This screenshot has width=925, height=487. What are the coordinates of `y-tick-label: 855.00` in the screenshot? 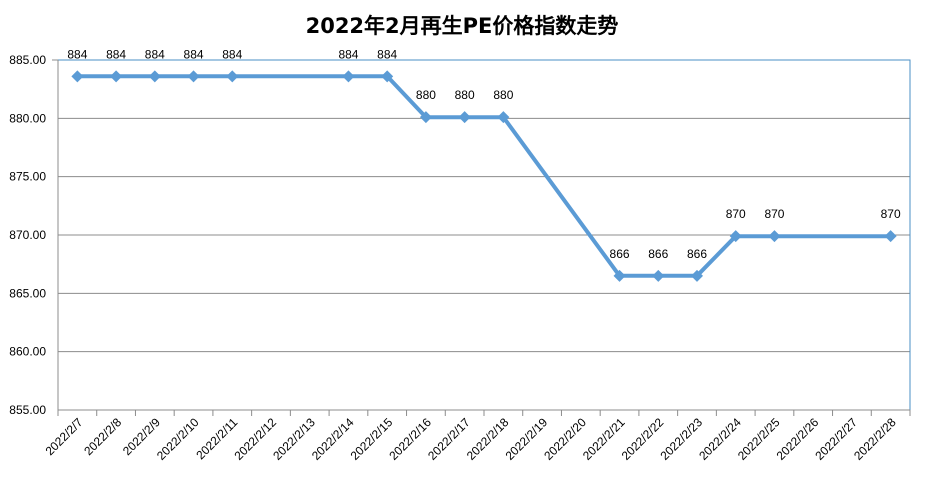 It's located at (27, 410).